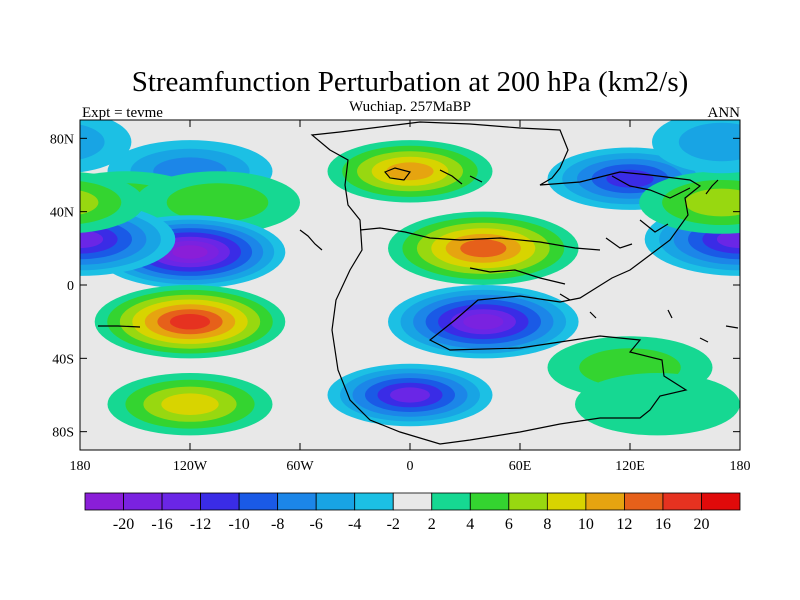 Image resolution: width=800 pixels, height=600 pixels. What do you see at coordinates (300, 466) in the screenshot?
I see `x-tick-label-2: 60W` at bounding box center [300, 466].